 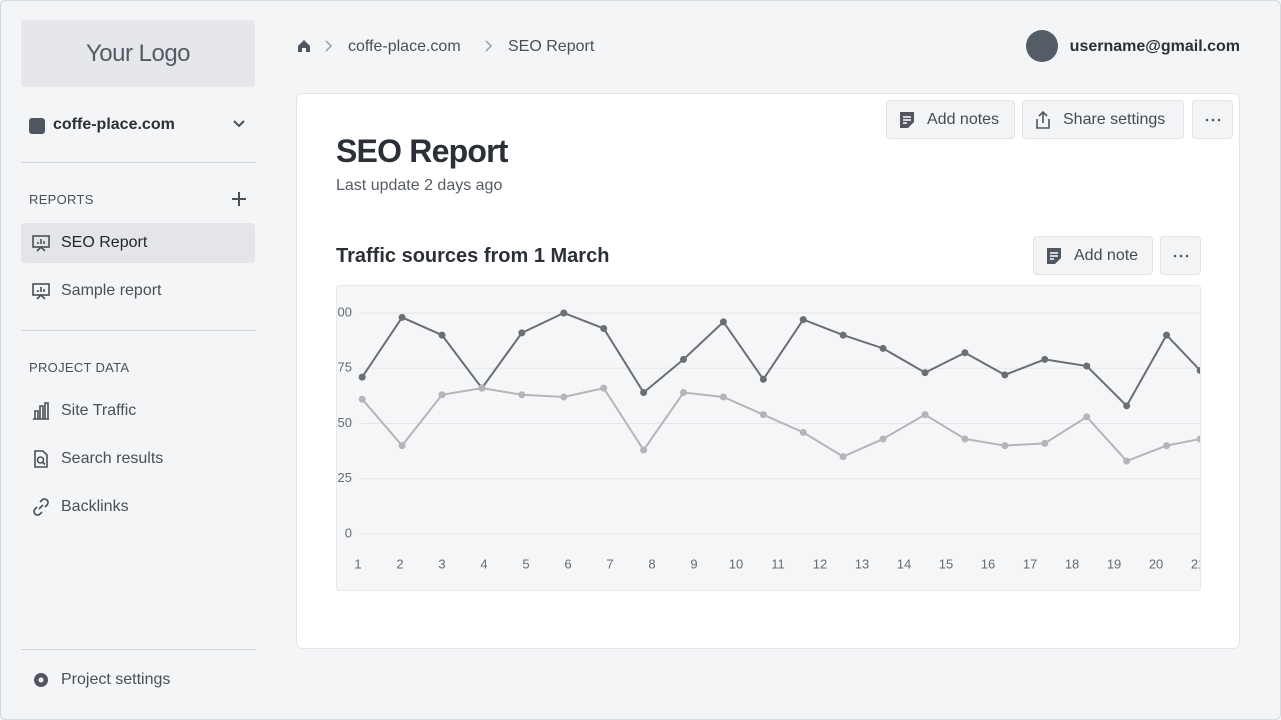 I want to click on nav-item: Search results, so click(x=138, y=459).